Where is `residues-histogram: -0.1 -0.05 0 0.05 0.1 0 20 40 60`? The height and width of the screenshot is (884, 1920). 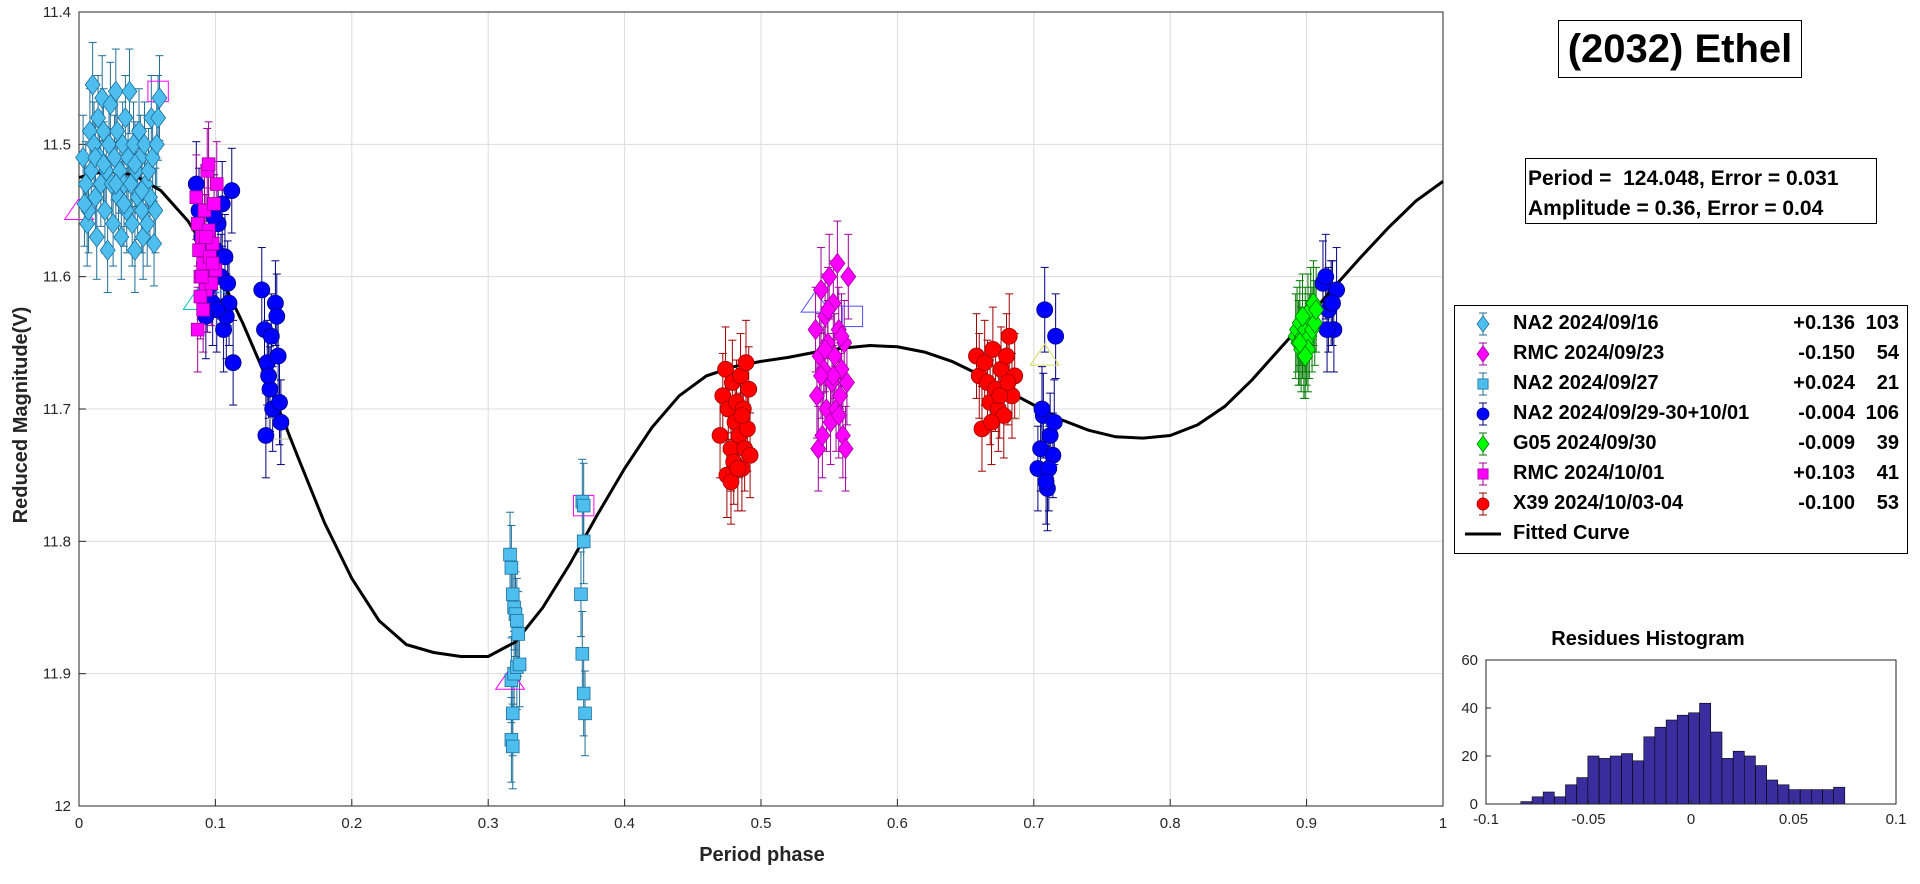 residues-histogram: -0.1 -0.05 0 0.05 0.1 0 20 40 60 is located at coordinates (1683, 740).